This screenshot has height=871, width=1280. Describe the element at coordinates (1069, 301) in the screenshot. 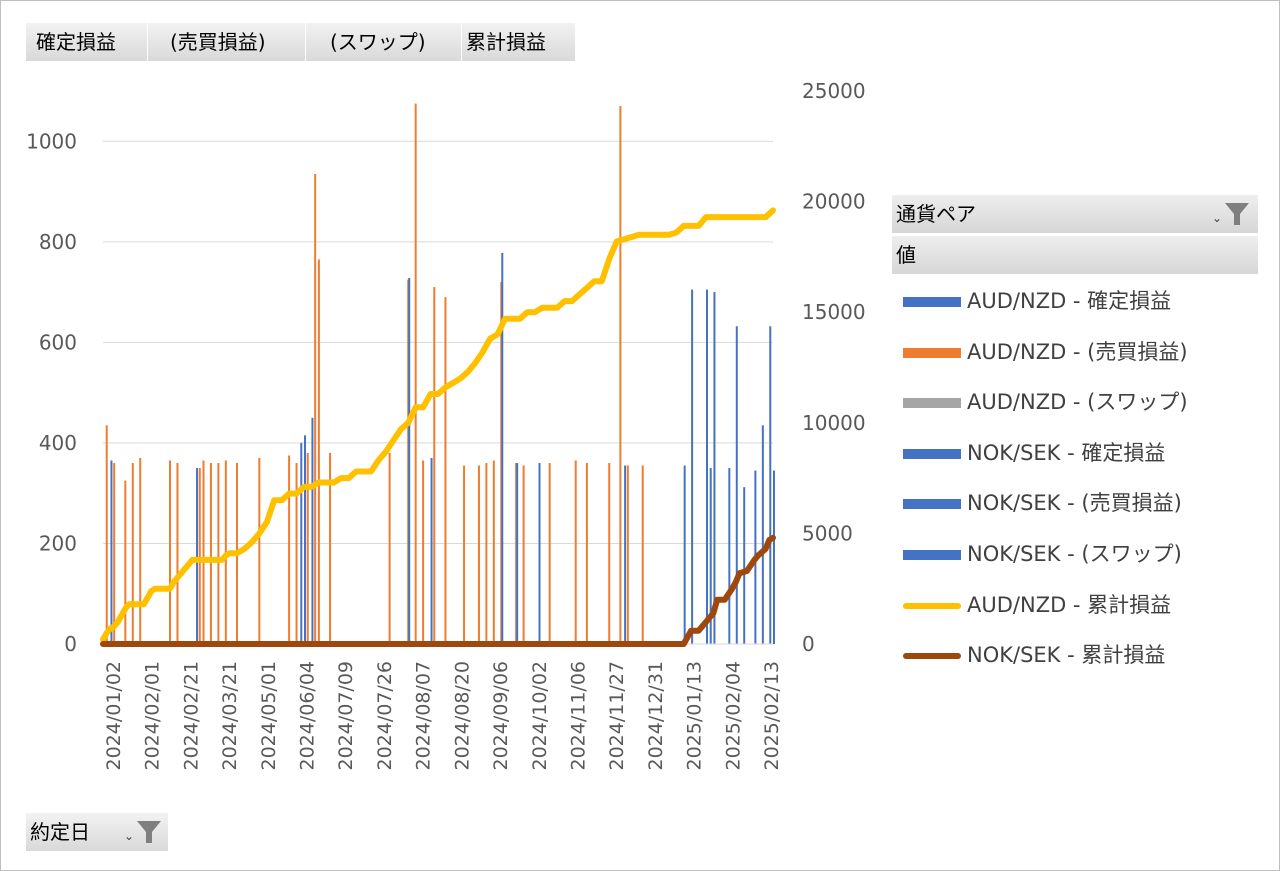

I see `legend-item-label: AUD/NZD - 確定損益` at that location.